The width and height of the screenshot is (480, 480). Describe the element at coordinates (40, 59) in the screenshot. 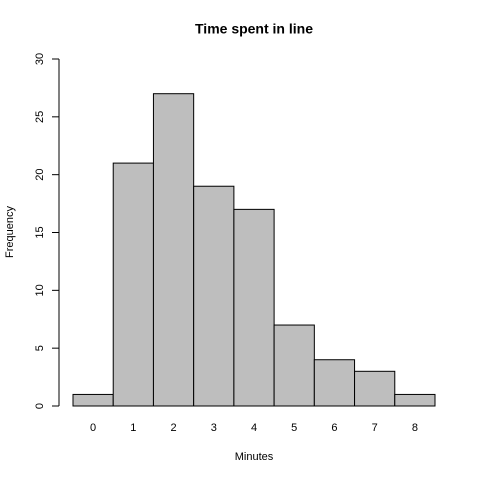

I see `y-tick-label: 30` at that location.